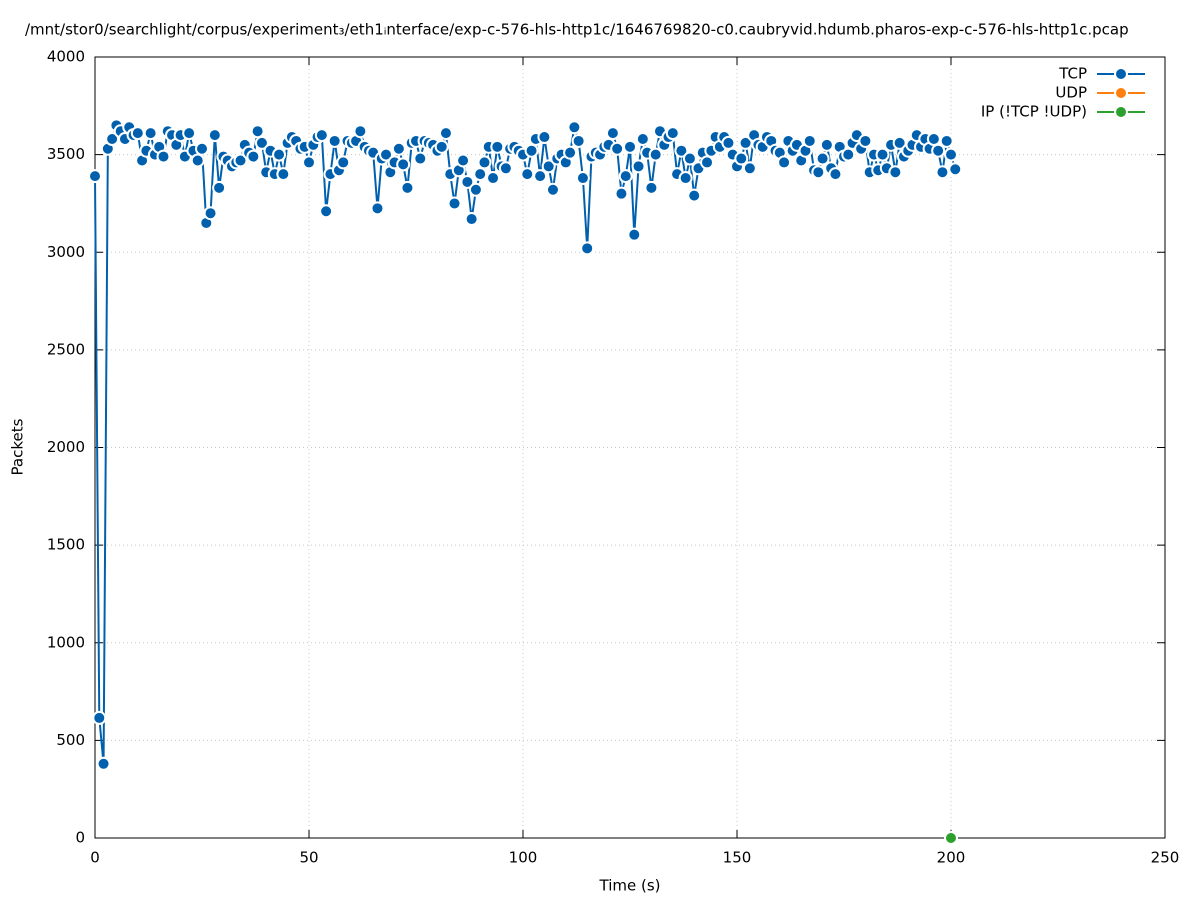  What do you see at coordinates (66, 545) in the screenshot?
I see `y-tick-label: 1500` at bounding box center [66, 545].